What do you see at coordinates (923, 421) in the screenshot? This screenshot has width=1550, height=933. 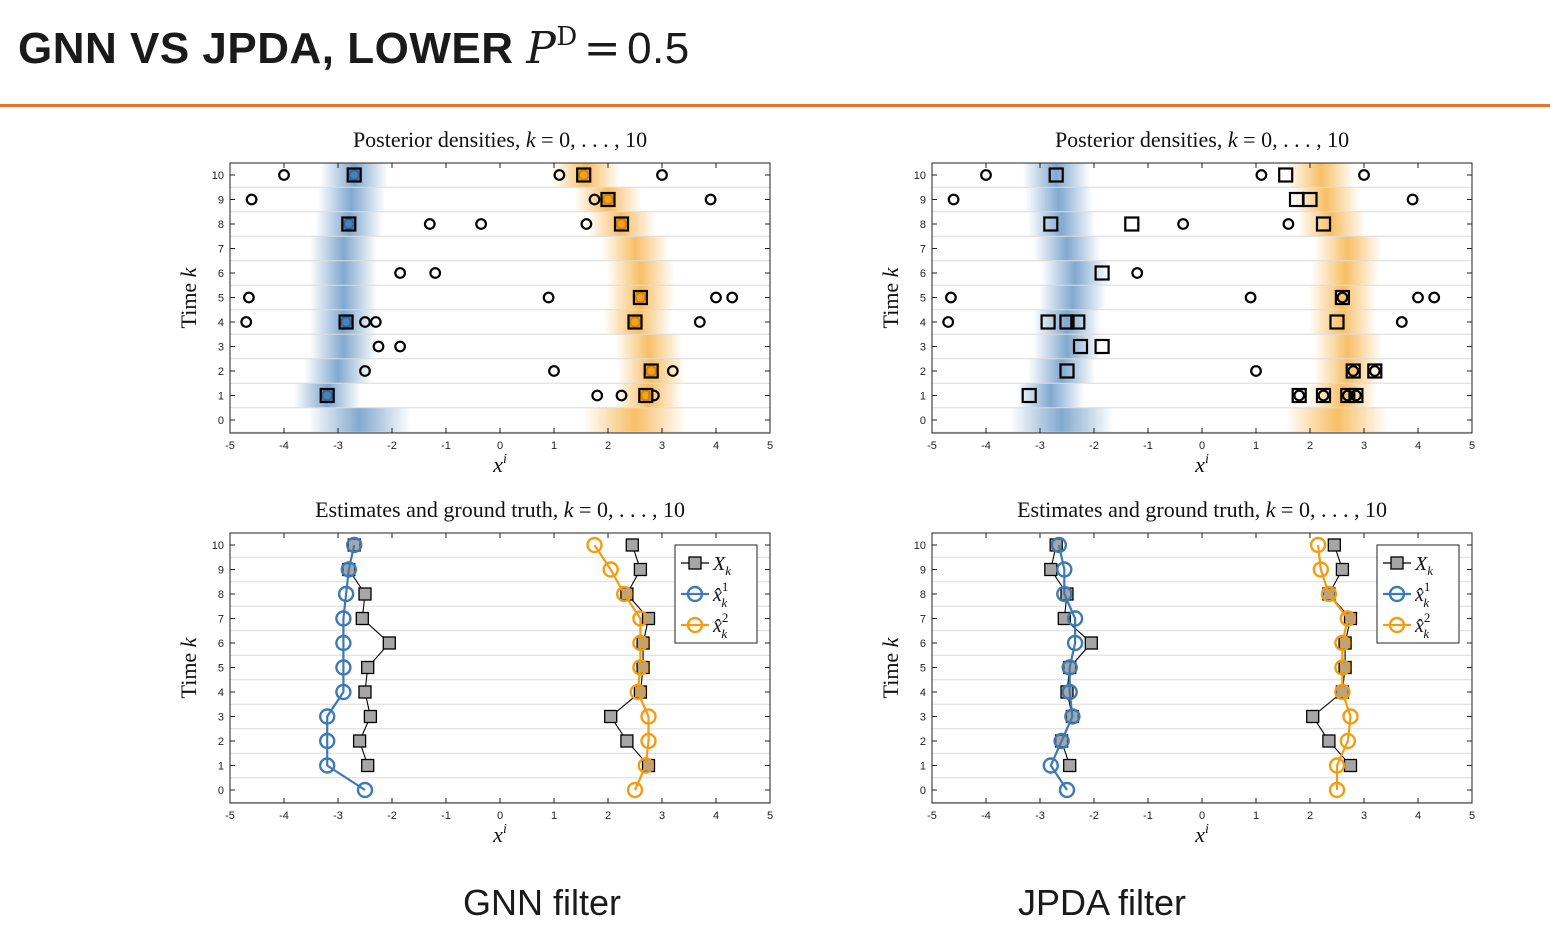 I see `y-tick-label: 0` at bounding box center [923, 421].